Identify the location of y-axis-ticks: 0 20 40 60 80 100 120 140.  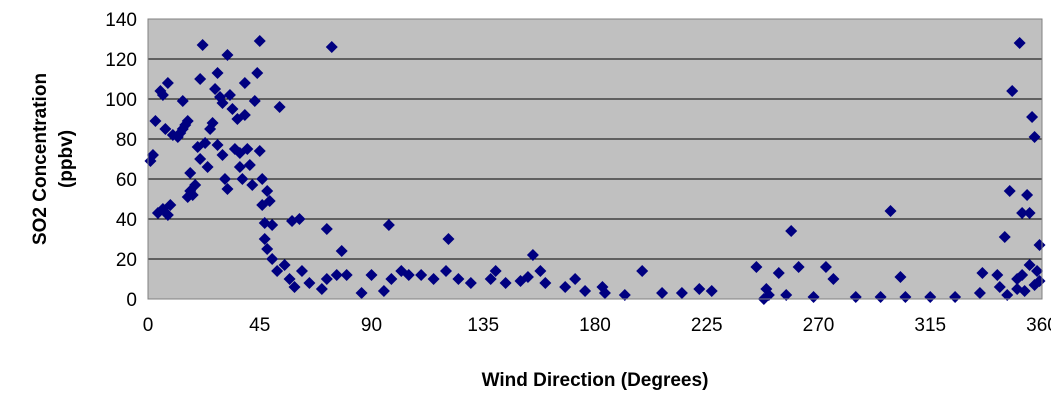
(121, 160).